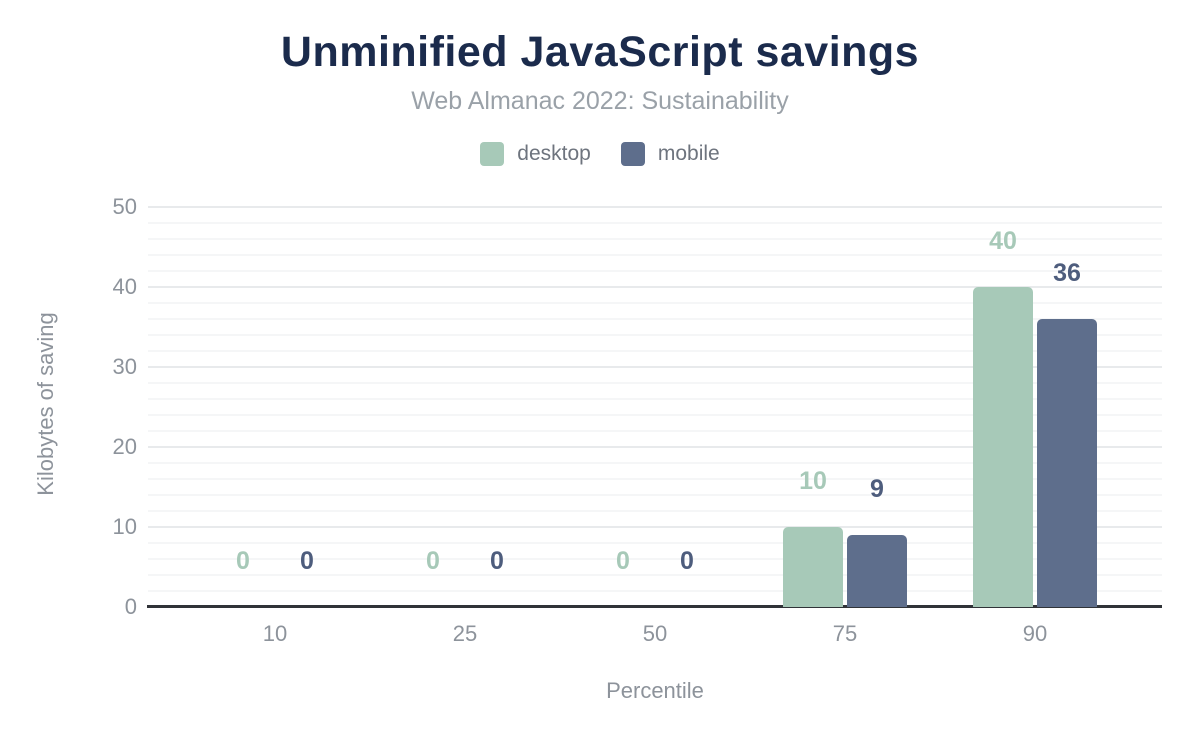 The height and width of the screenshot is (742, 1200). Describe the element at coordinates (307, 561) in the screenshot. I see `bar-label-mobile-p10: 0` at that location.